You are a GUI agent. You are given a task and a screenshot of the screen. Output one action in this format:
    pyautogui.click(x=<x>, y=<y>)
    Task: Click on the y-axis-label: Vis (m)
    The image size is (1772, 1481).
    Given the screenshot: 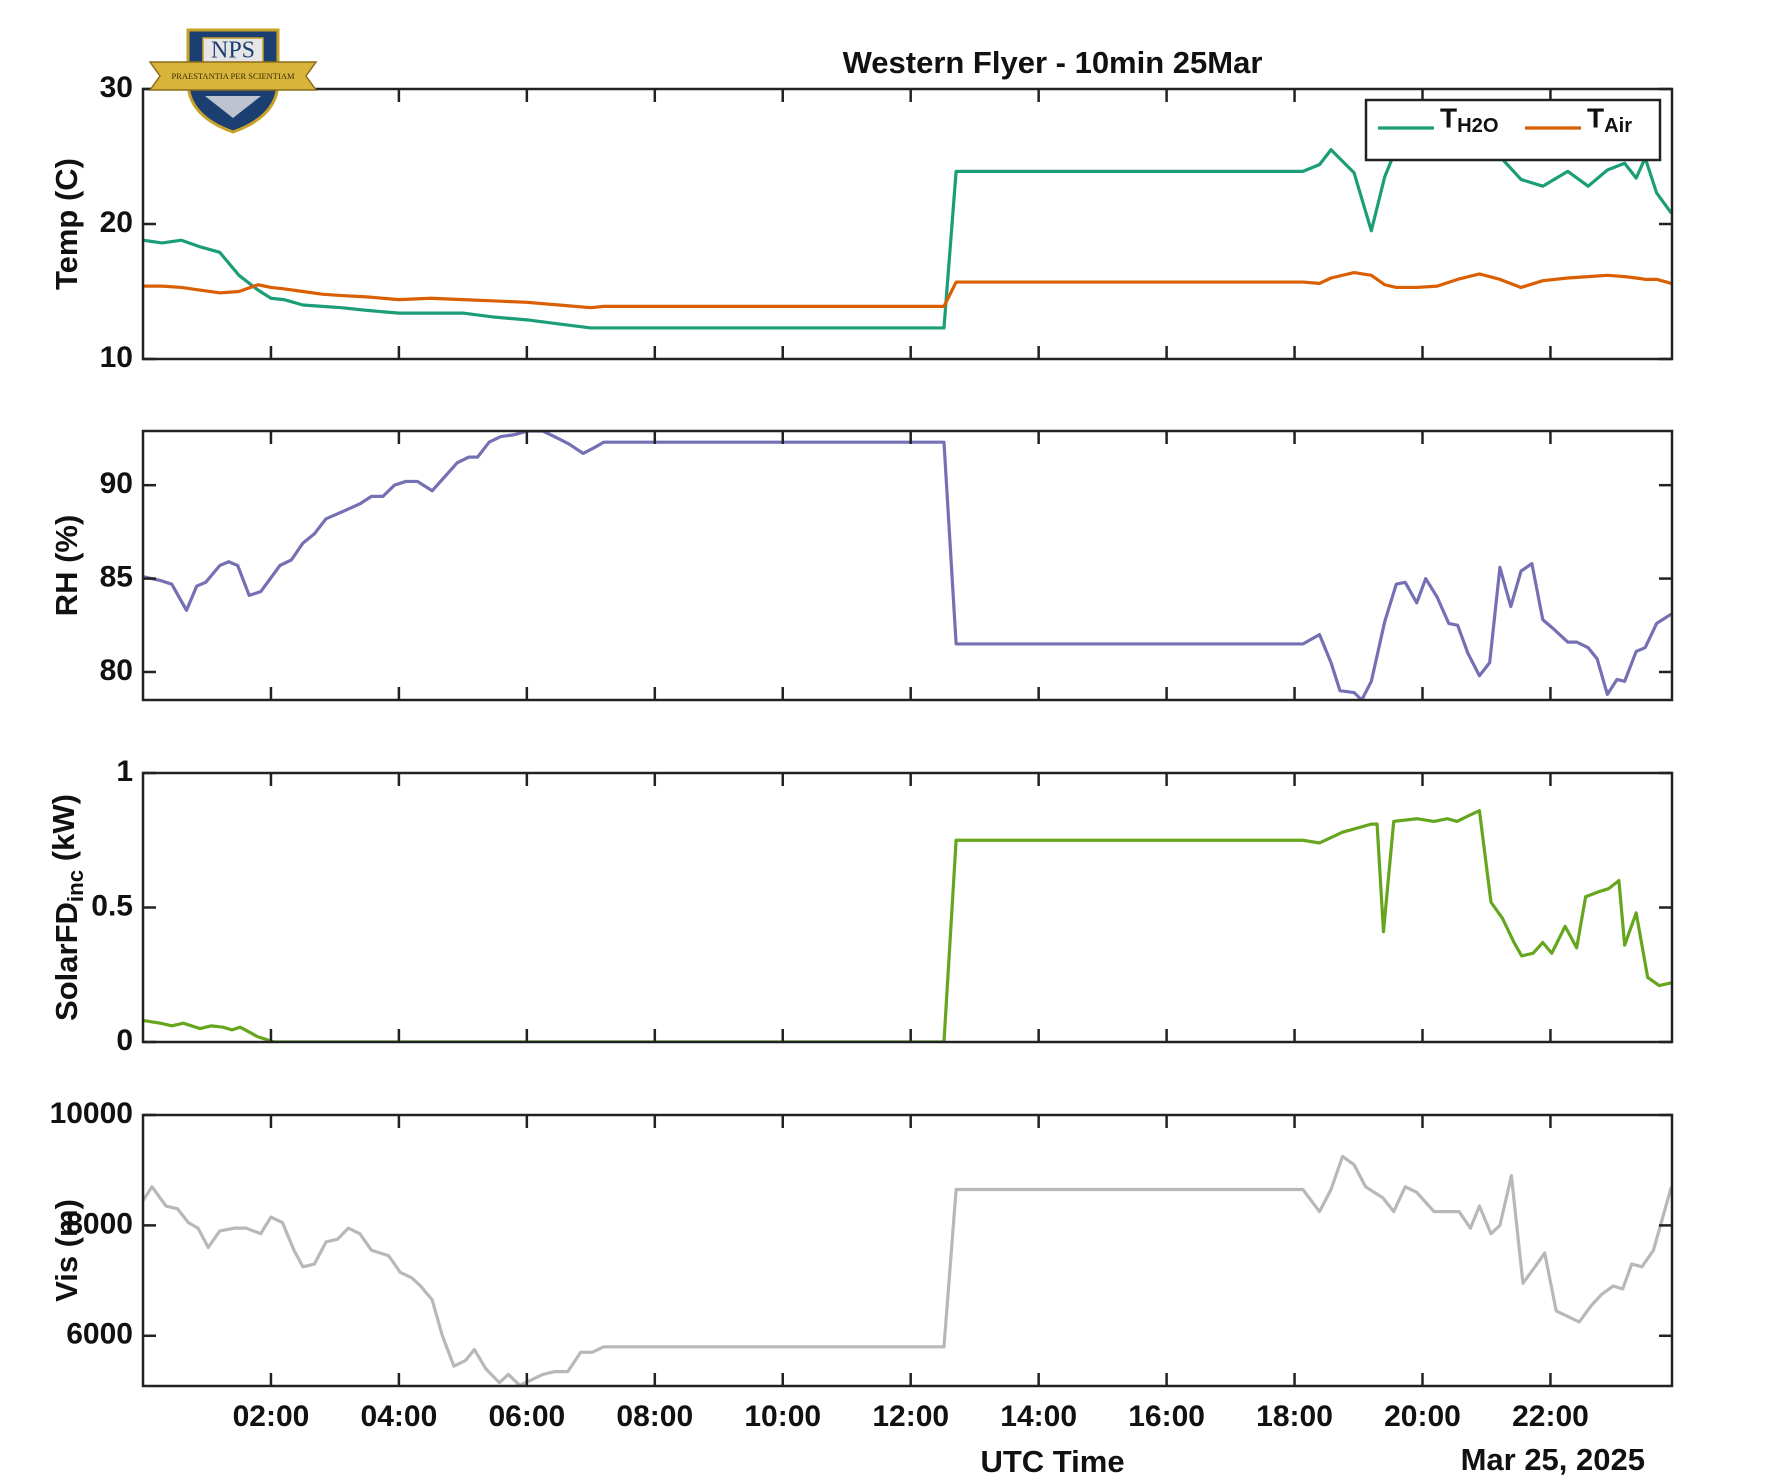 What is the action you would take?
    pyautogui.click(x=66, y=1250)
    